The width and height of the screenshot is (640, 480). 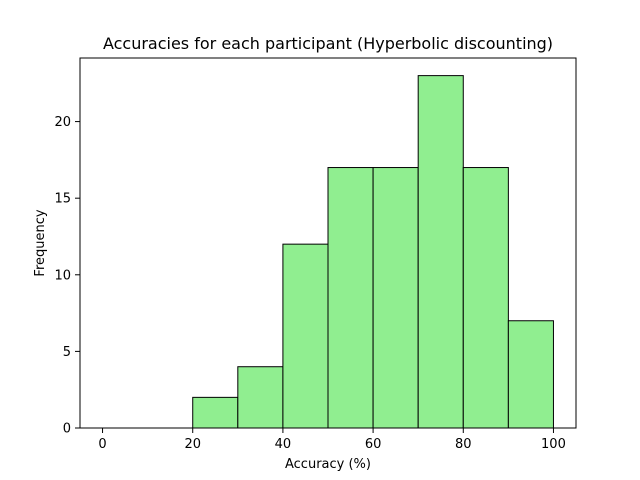 I want to click on y-axis-label: Frequency, so click(x=40, y=242).